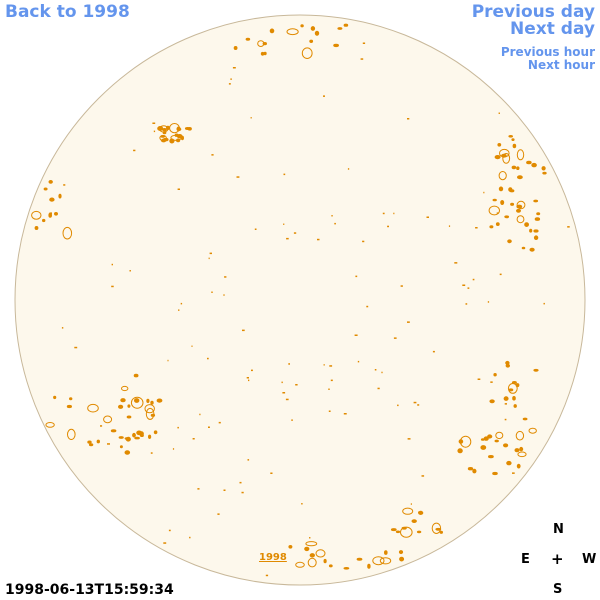  I want to click on back-to-year-link: Back to 1998, so click(67, 12).